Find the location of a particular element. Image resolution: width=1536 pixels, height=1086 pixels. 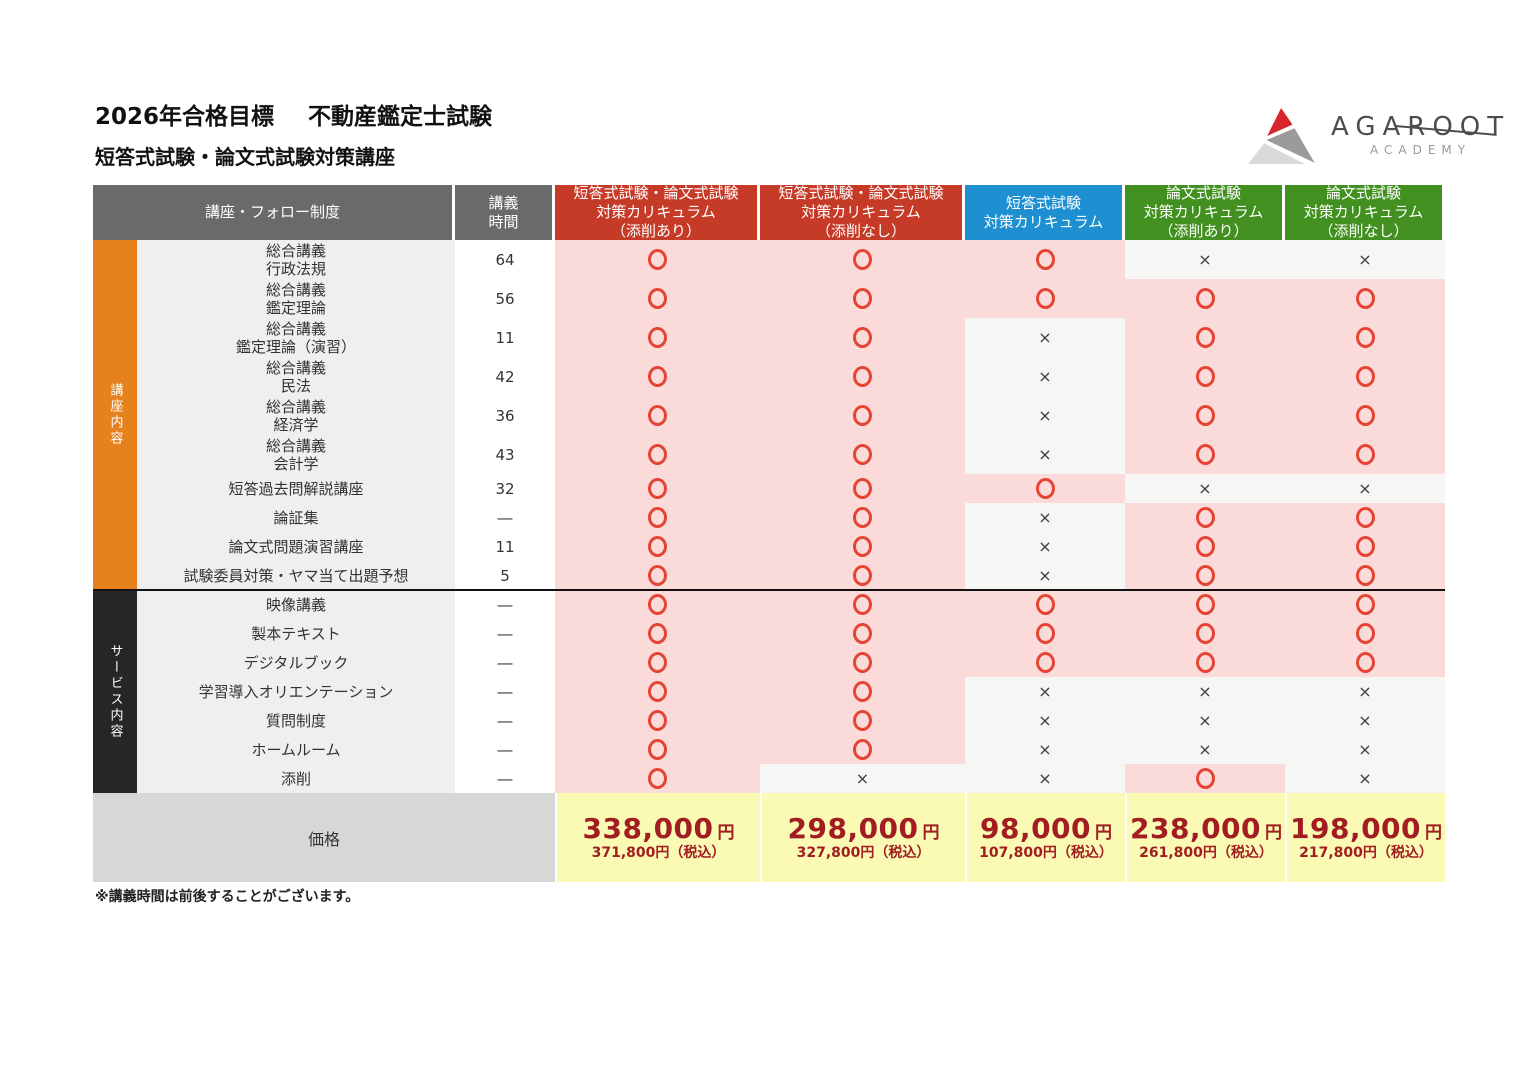

row-label: 質問制度 is located at coordinates (296, 720).